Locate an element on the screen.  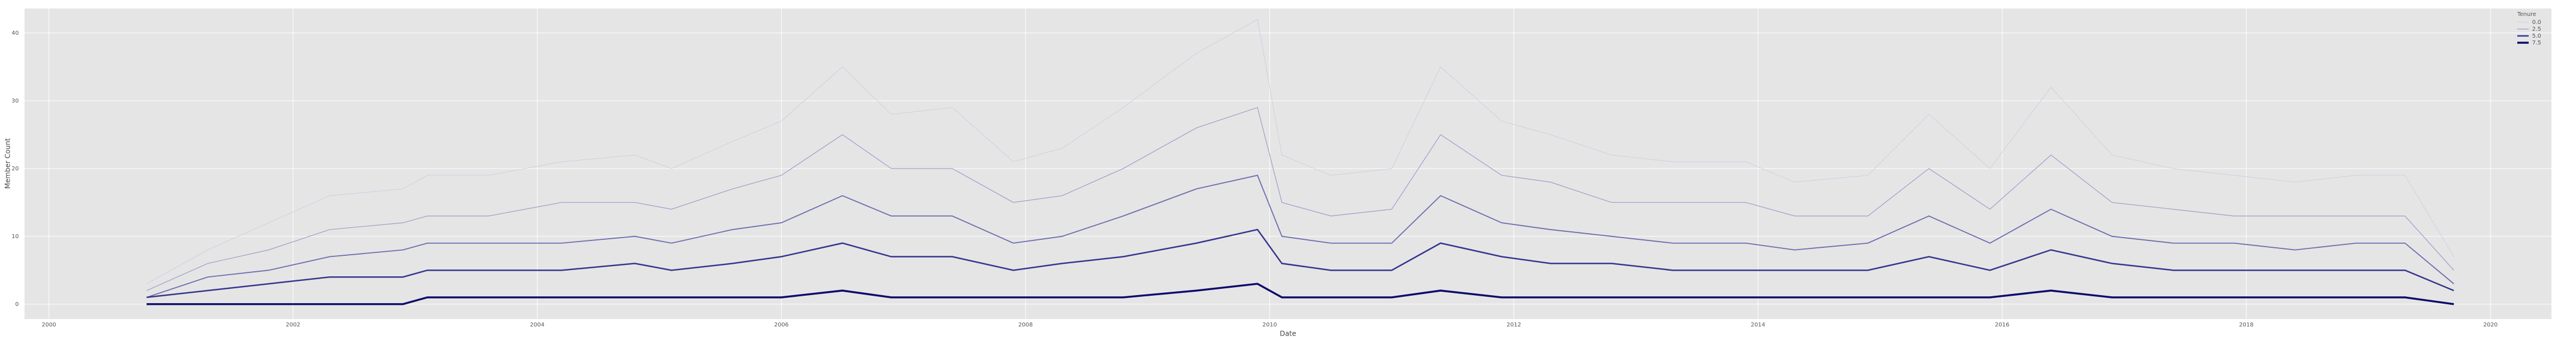
x-tick-label: 2000 is located at coordinates (49, 325).